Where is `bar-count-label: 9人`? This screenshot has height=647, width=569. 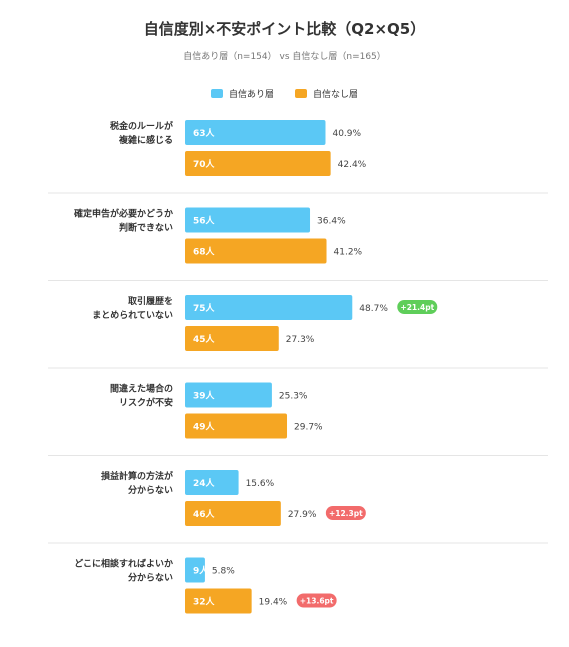 bar-count-label: 9人 is located at coordinates (201, 571).